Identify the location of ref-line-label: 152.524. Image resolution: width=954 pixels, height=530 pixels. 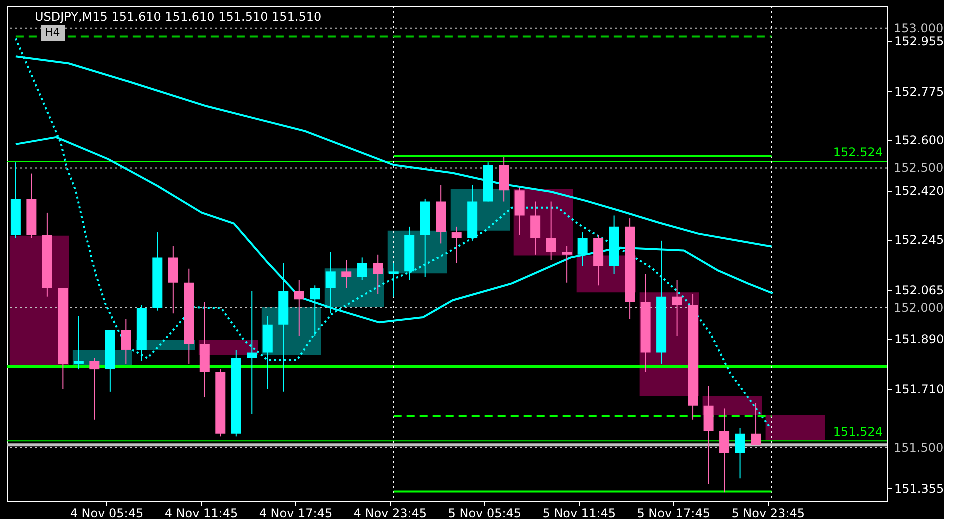
(858, 152).